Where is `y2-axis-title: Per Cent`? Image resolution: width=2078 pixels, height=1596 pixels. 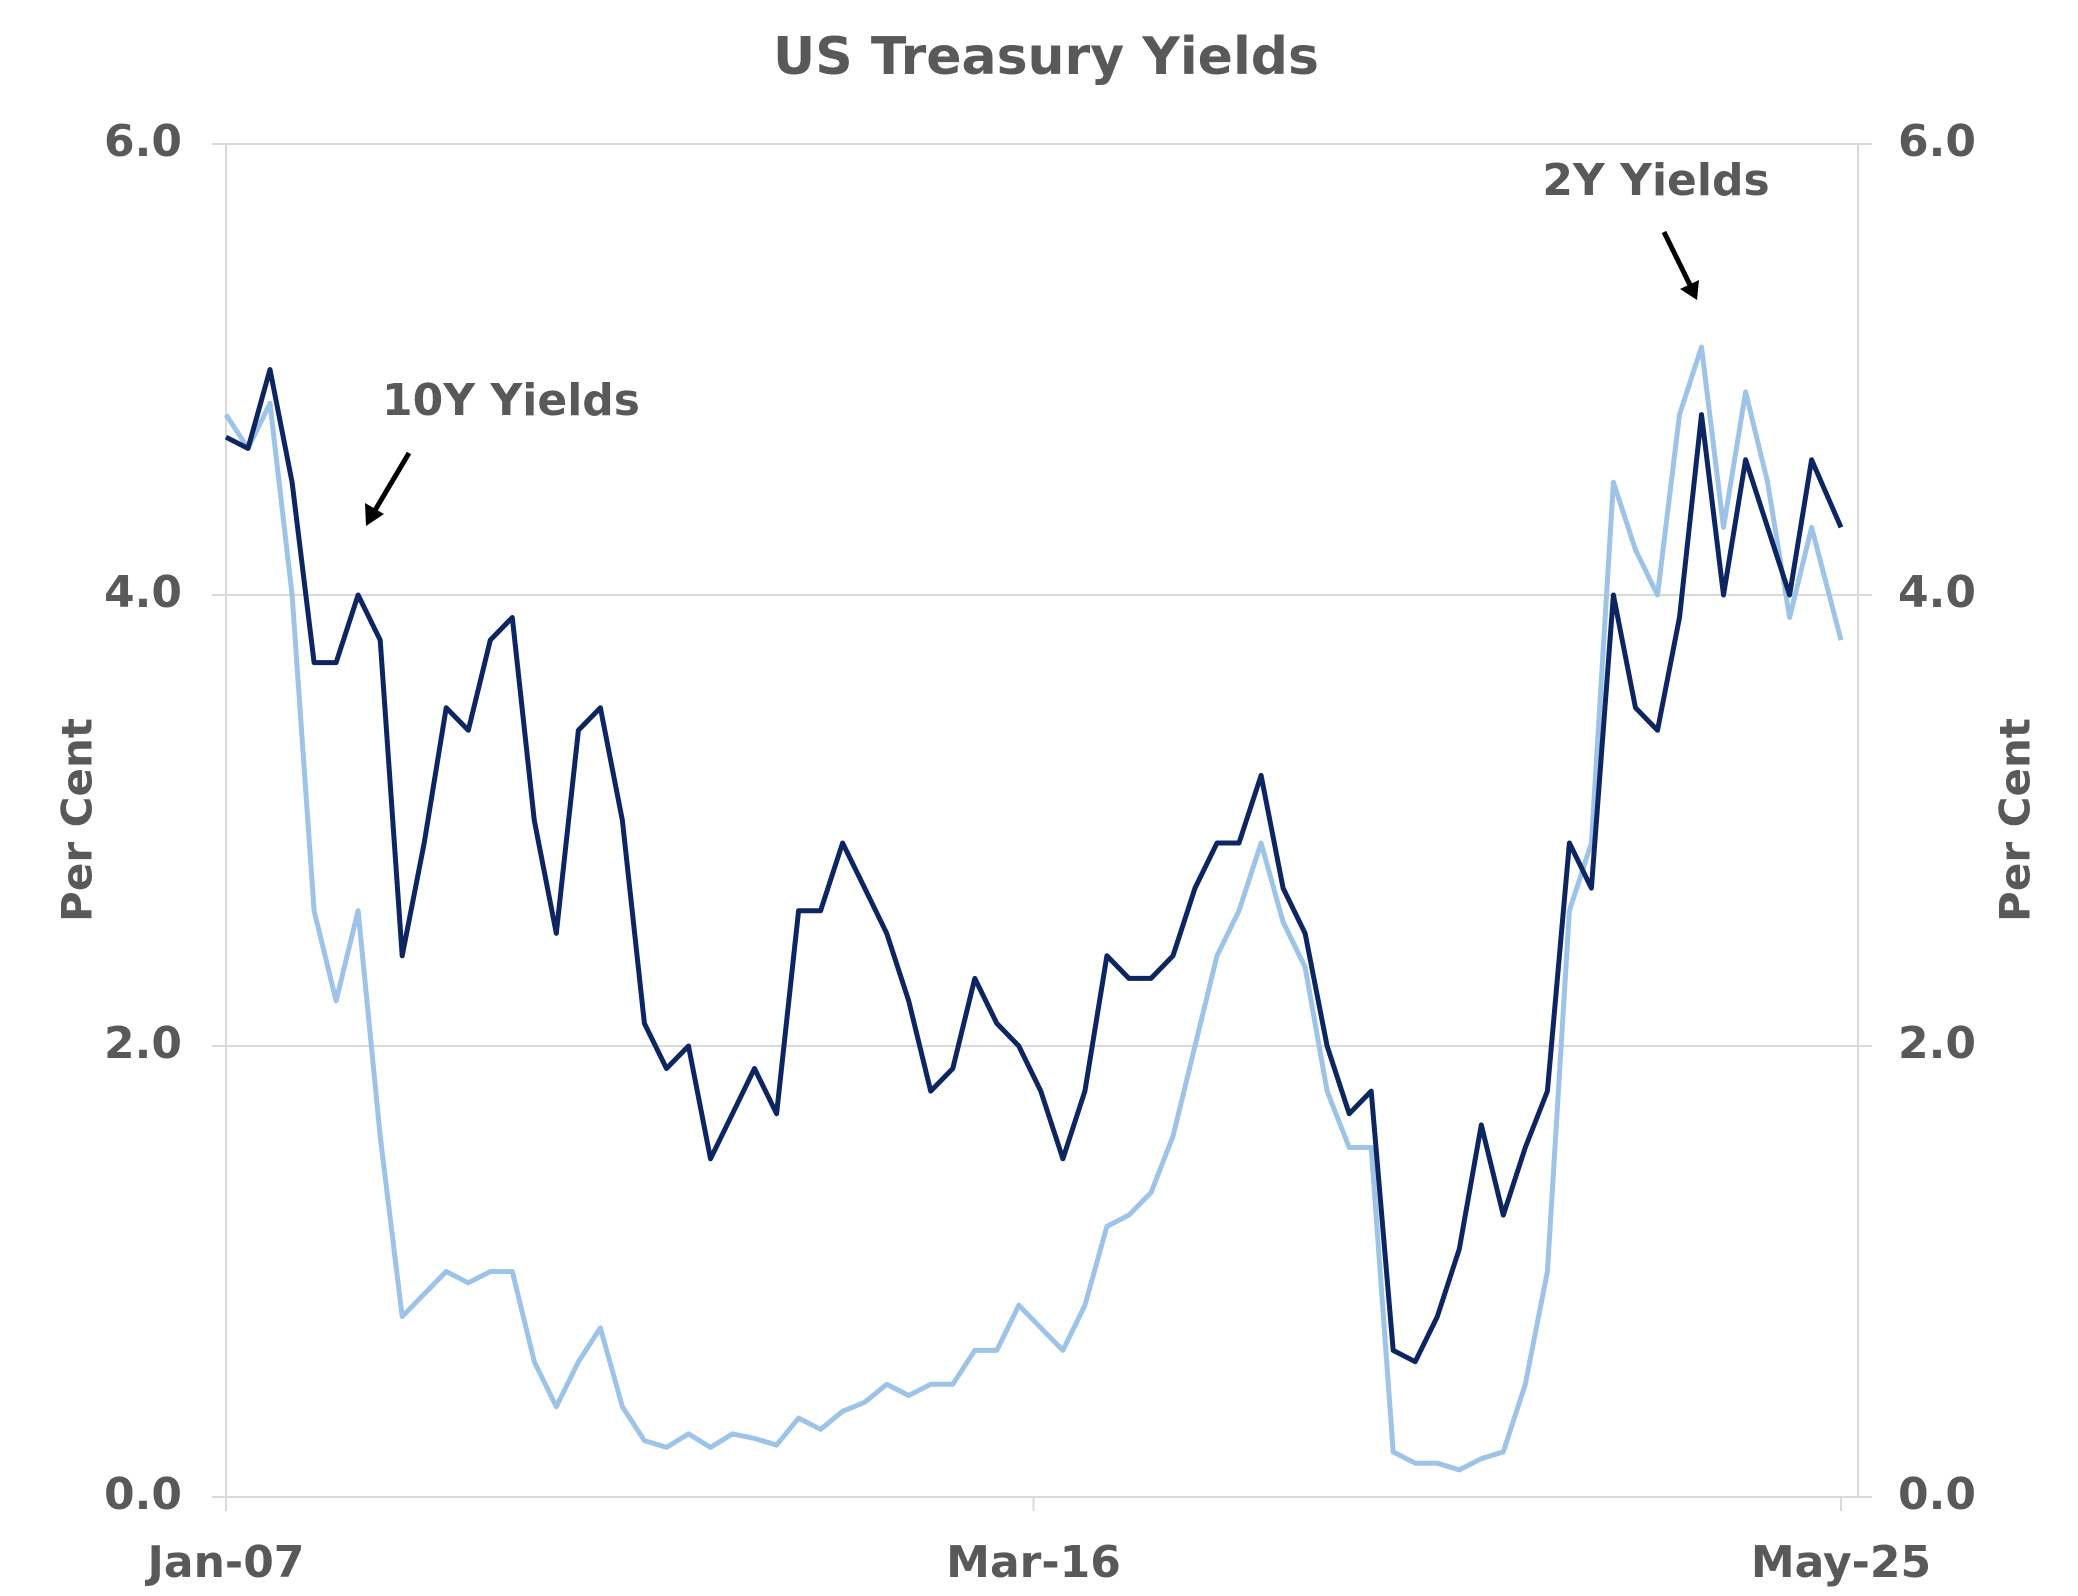
y2-axis-title: Per Cent is located at coordinates (2015, 820).